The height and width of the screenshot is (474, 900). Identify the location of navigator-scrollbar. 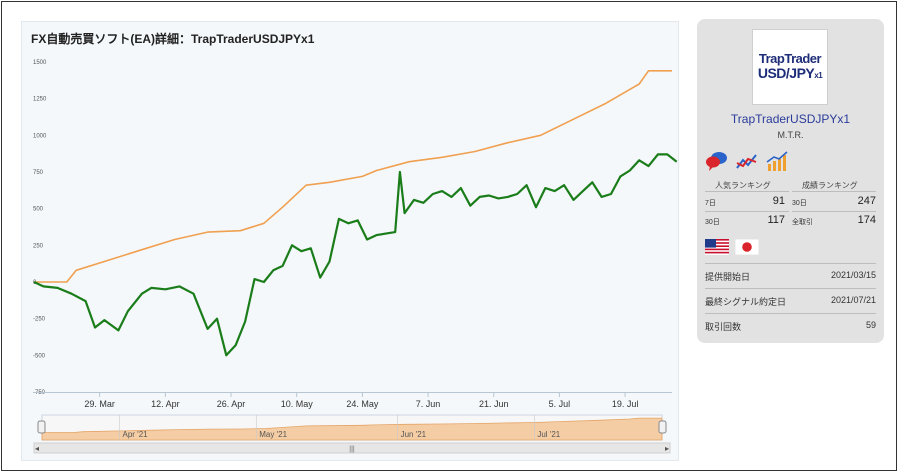
(352, 448).